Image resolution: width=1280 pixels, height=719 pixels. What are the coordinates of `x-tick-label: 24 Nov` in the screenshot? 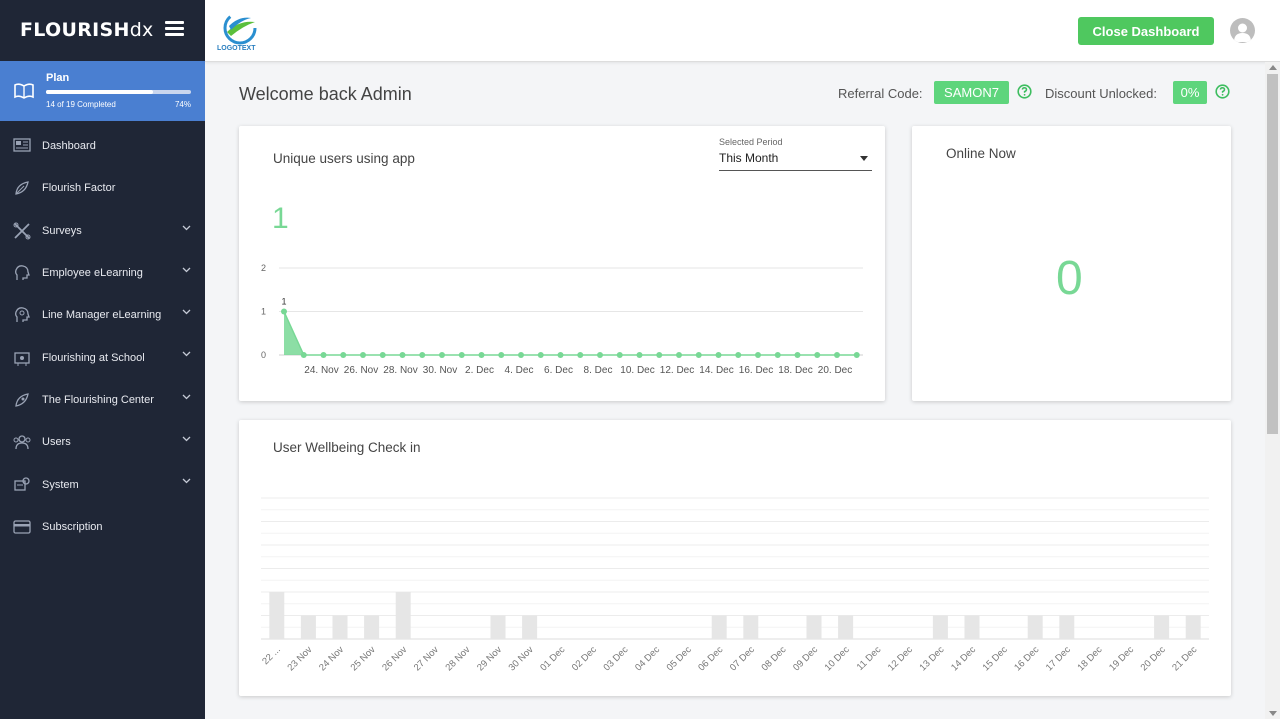 It's located at (331, 658).